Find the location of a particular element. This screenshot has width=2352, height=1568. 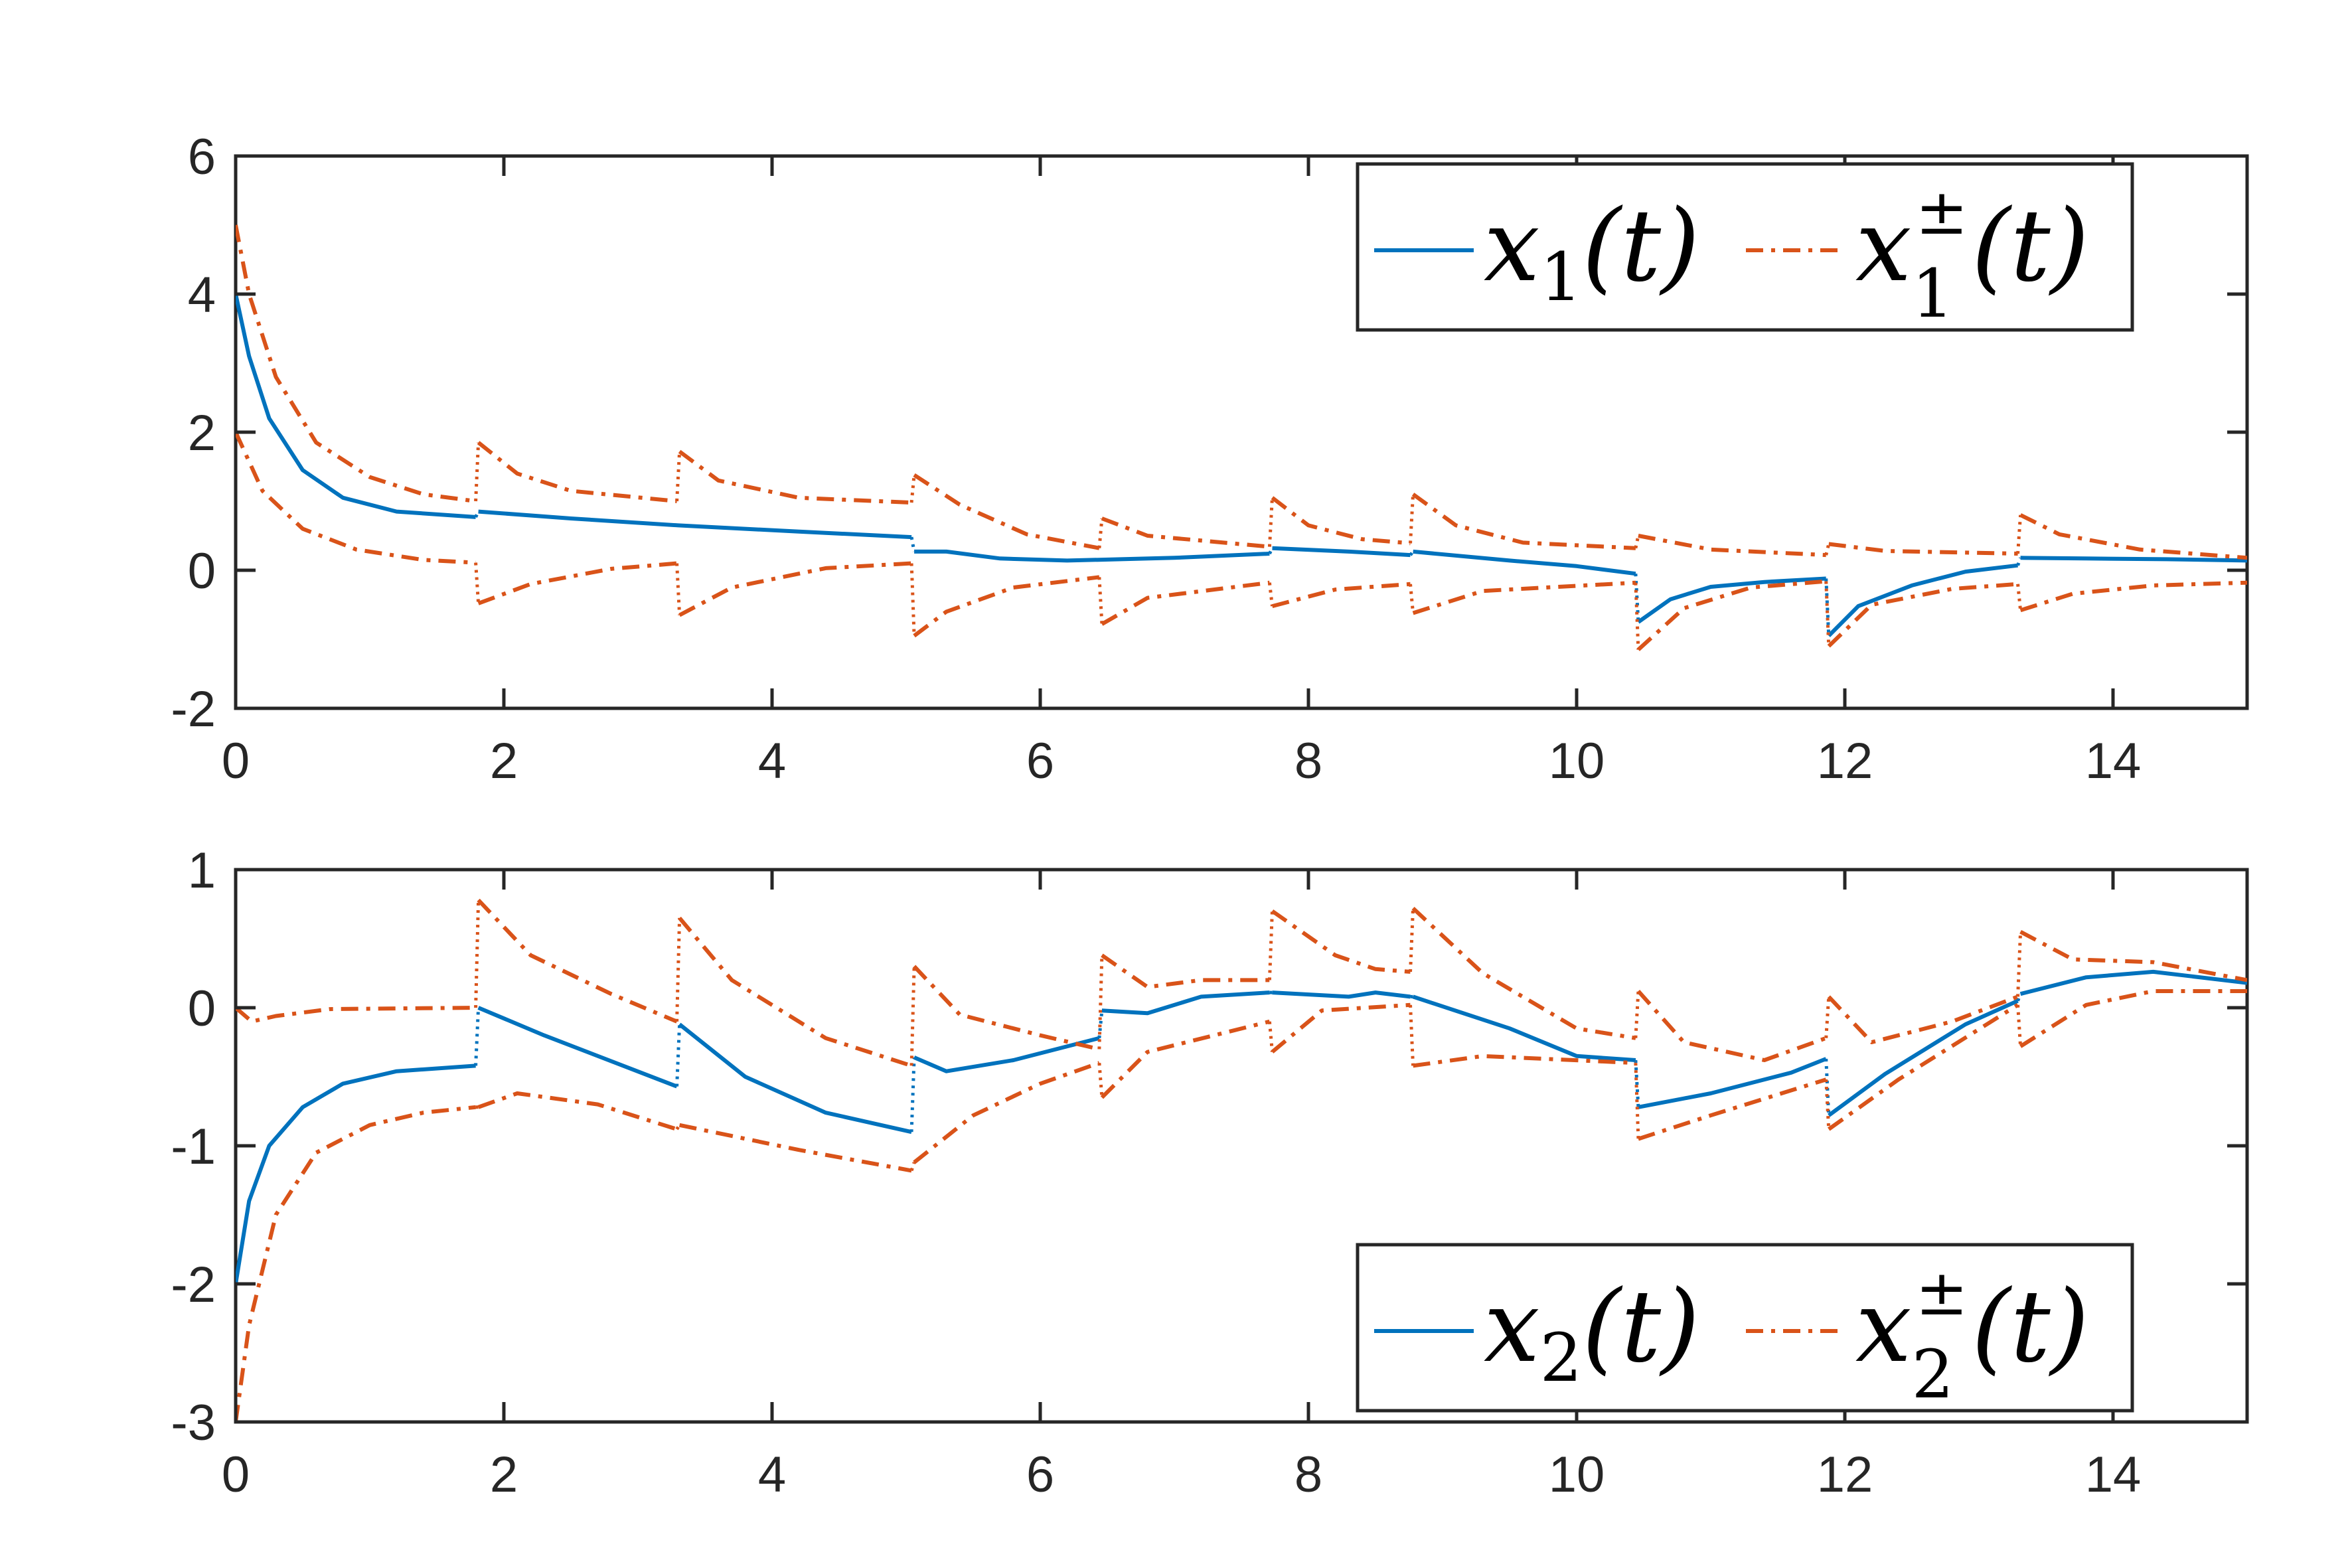

y-tick-label: -3 is located at coordinates (193, 1423).